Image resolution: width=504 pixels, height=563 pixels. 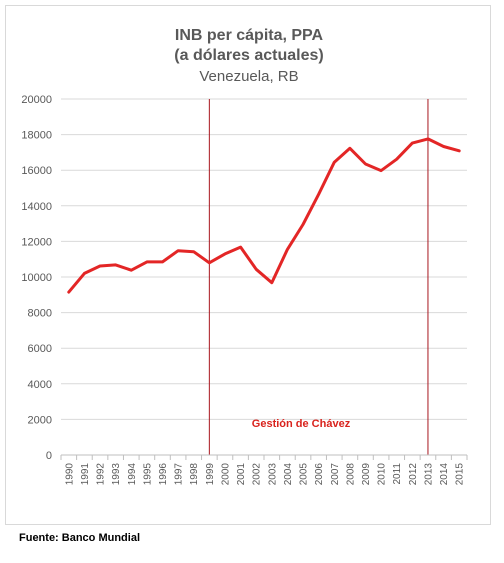 I want to click on source-note: Fuente: Banco Mundial, so click(x=79, y=538).